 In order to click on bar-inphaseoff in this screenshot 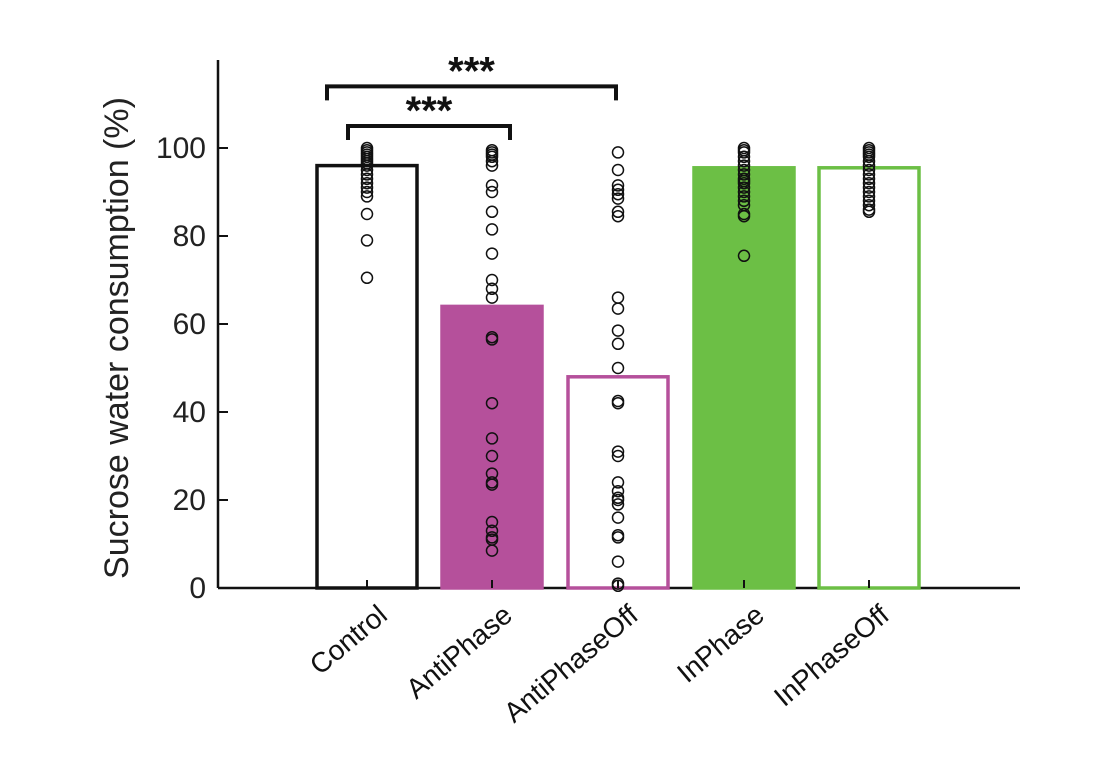, I will do `click(869, 378)`.